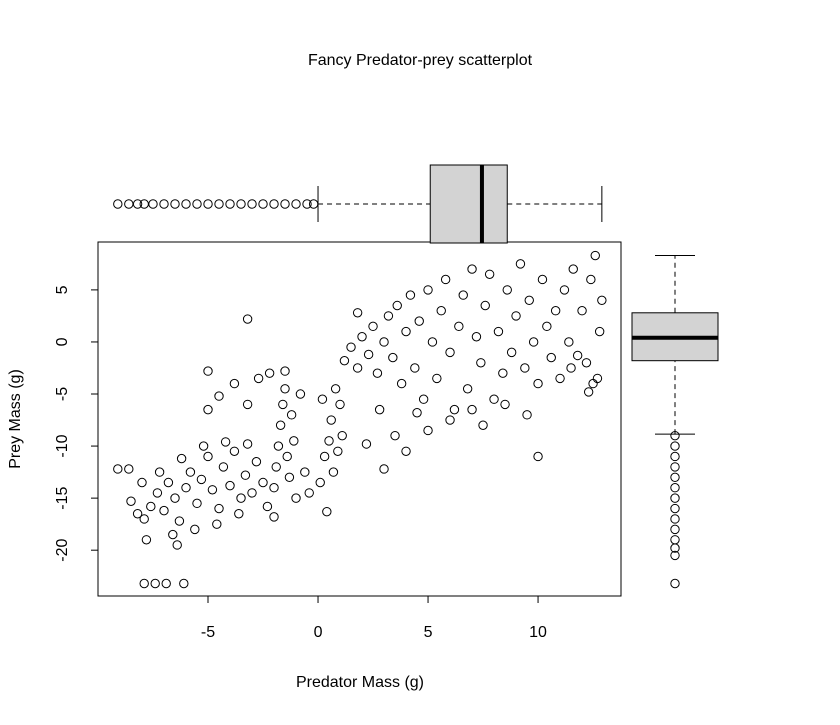 The image size is (840, 725). I want to click on x-axis-label: Predator Mass (g), so click(360, 682).